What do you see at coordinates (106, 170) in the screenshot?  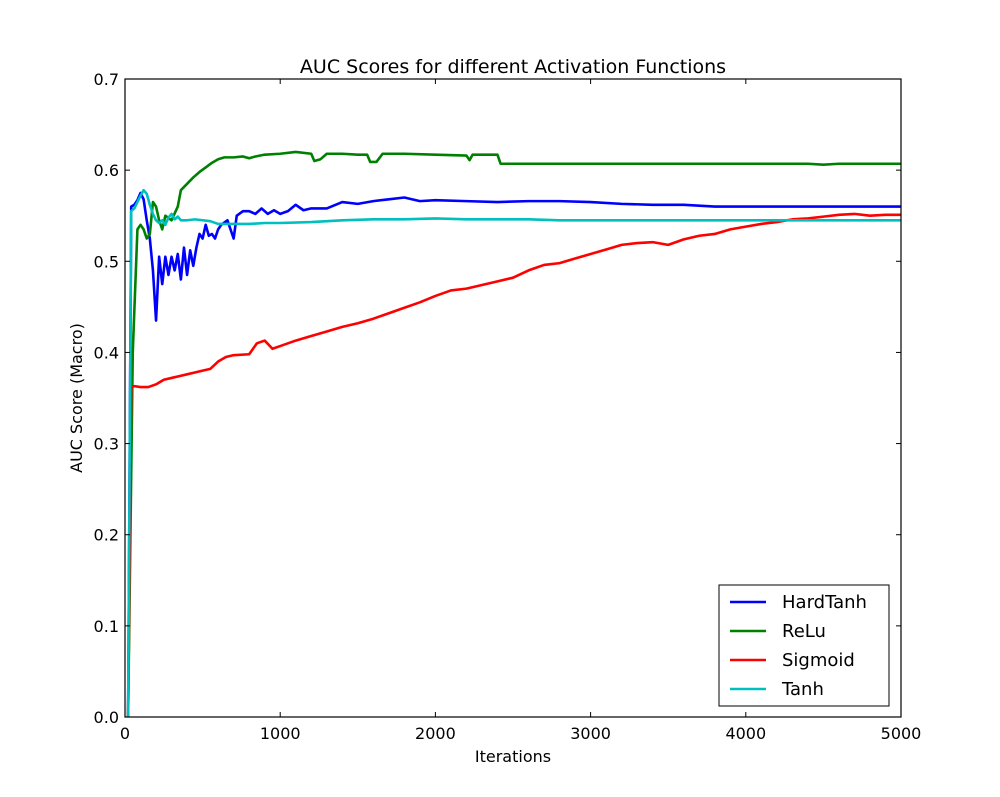 I see `y-tick-label: 0.6` at bounding box center [106, 170].